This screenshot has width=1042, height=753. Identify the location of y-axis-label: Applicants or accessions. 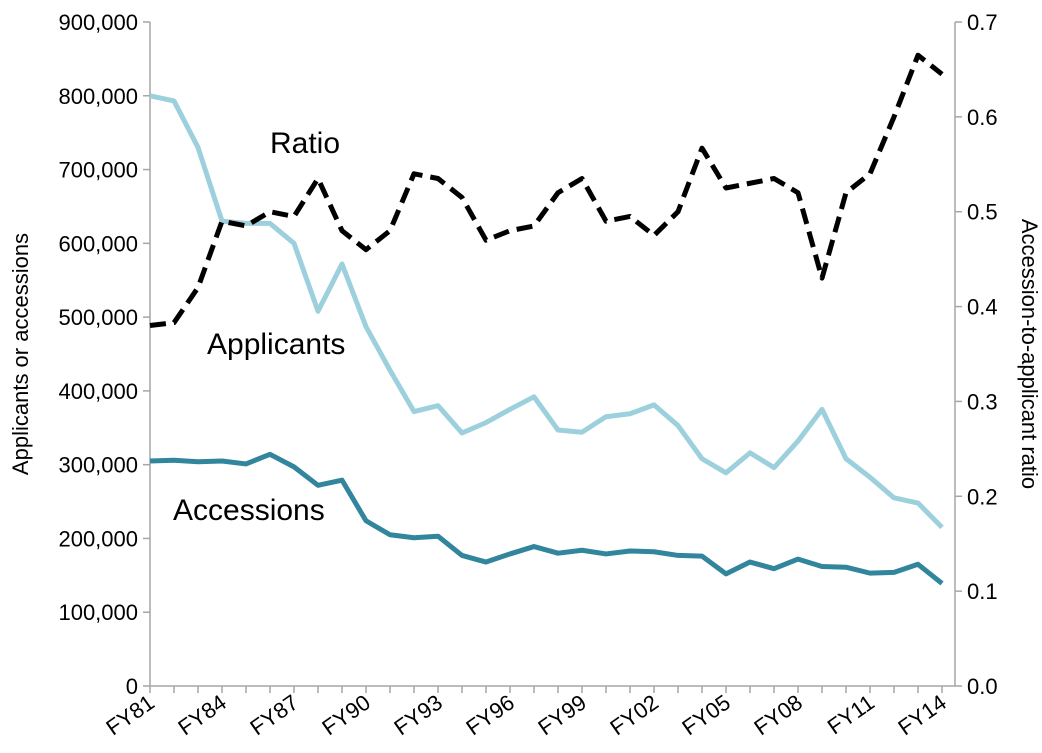
(20, 354).